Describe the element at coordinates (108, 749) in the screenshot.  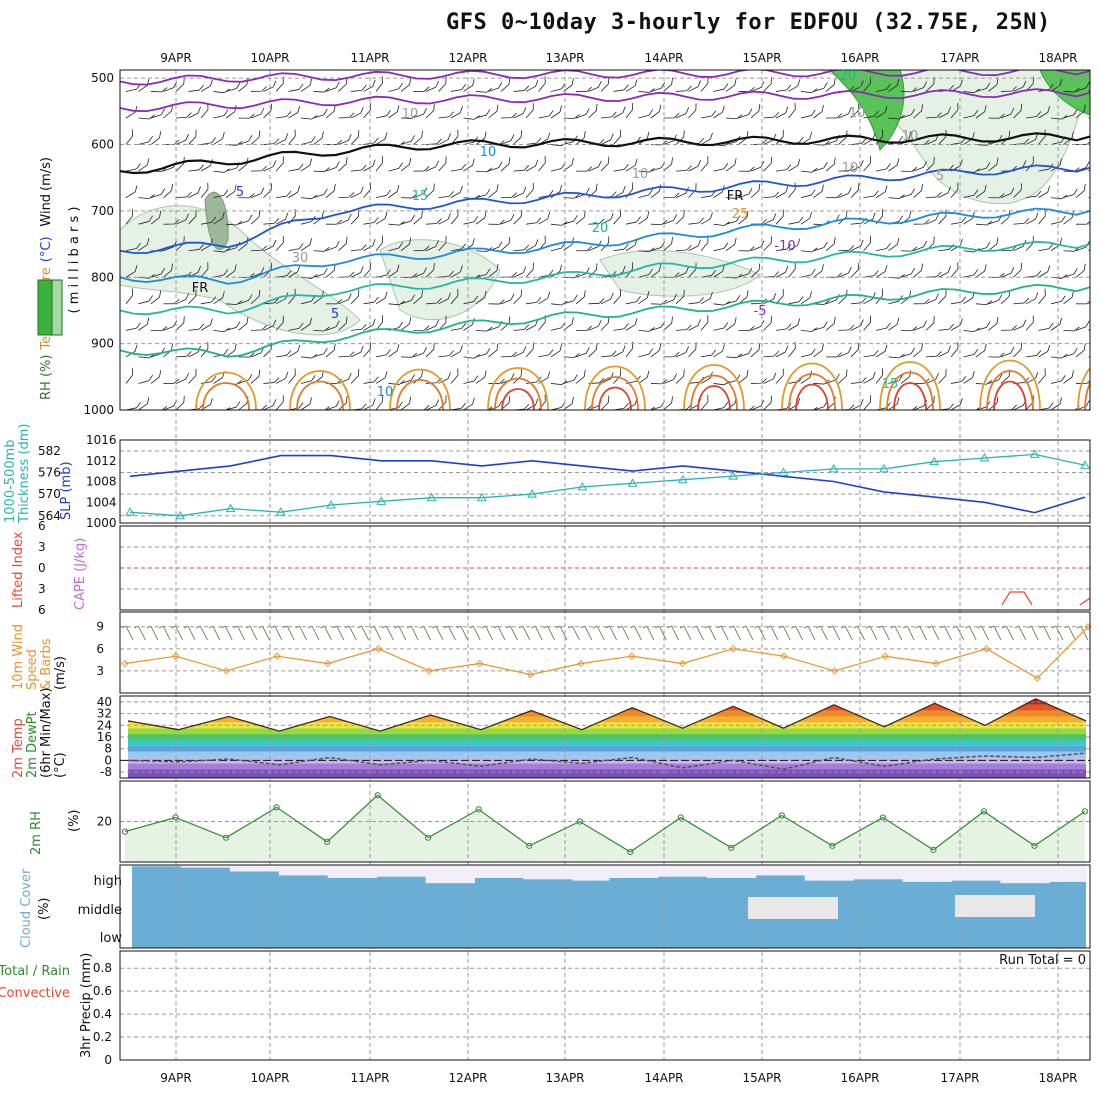
I see `temp-tick-label: 8` at that location.